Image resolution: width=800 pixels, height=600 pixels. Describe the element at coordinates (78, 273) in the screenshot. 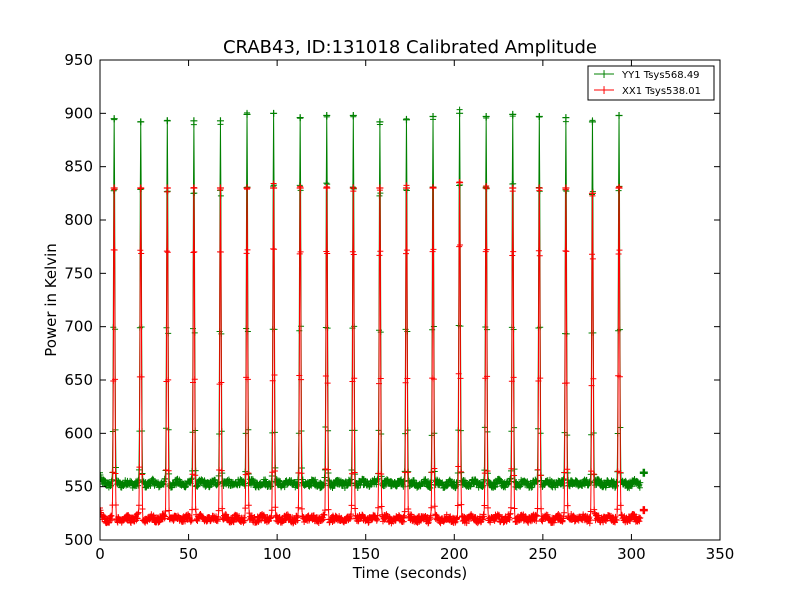

I see `y-tick-label: 750` at that location.